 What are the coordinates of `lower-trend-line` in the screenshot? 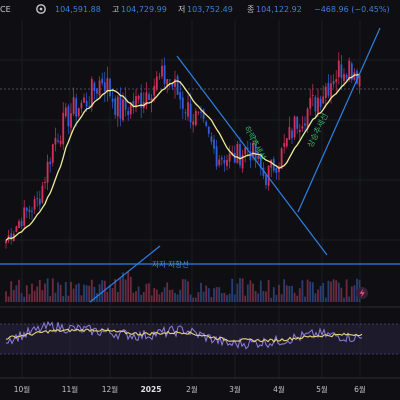 It's located at (125, 274).